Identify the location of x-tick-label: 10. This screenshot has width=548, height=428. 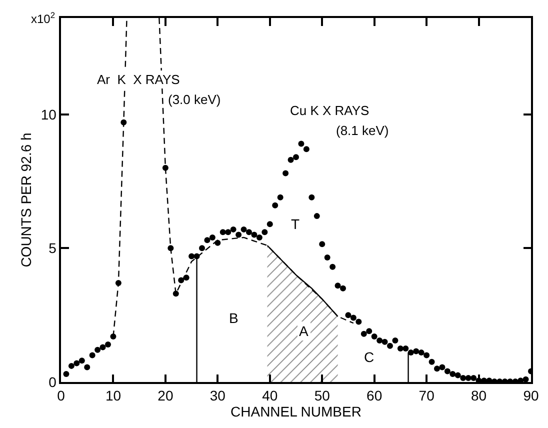
(113, 396).